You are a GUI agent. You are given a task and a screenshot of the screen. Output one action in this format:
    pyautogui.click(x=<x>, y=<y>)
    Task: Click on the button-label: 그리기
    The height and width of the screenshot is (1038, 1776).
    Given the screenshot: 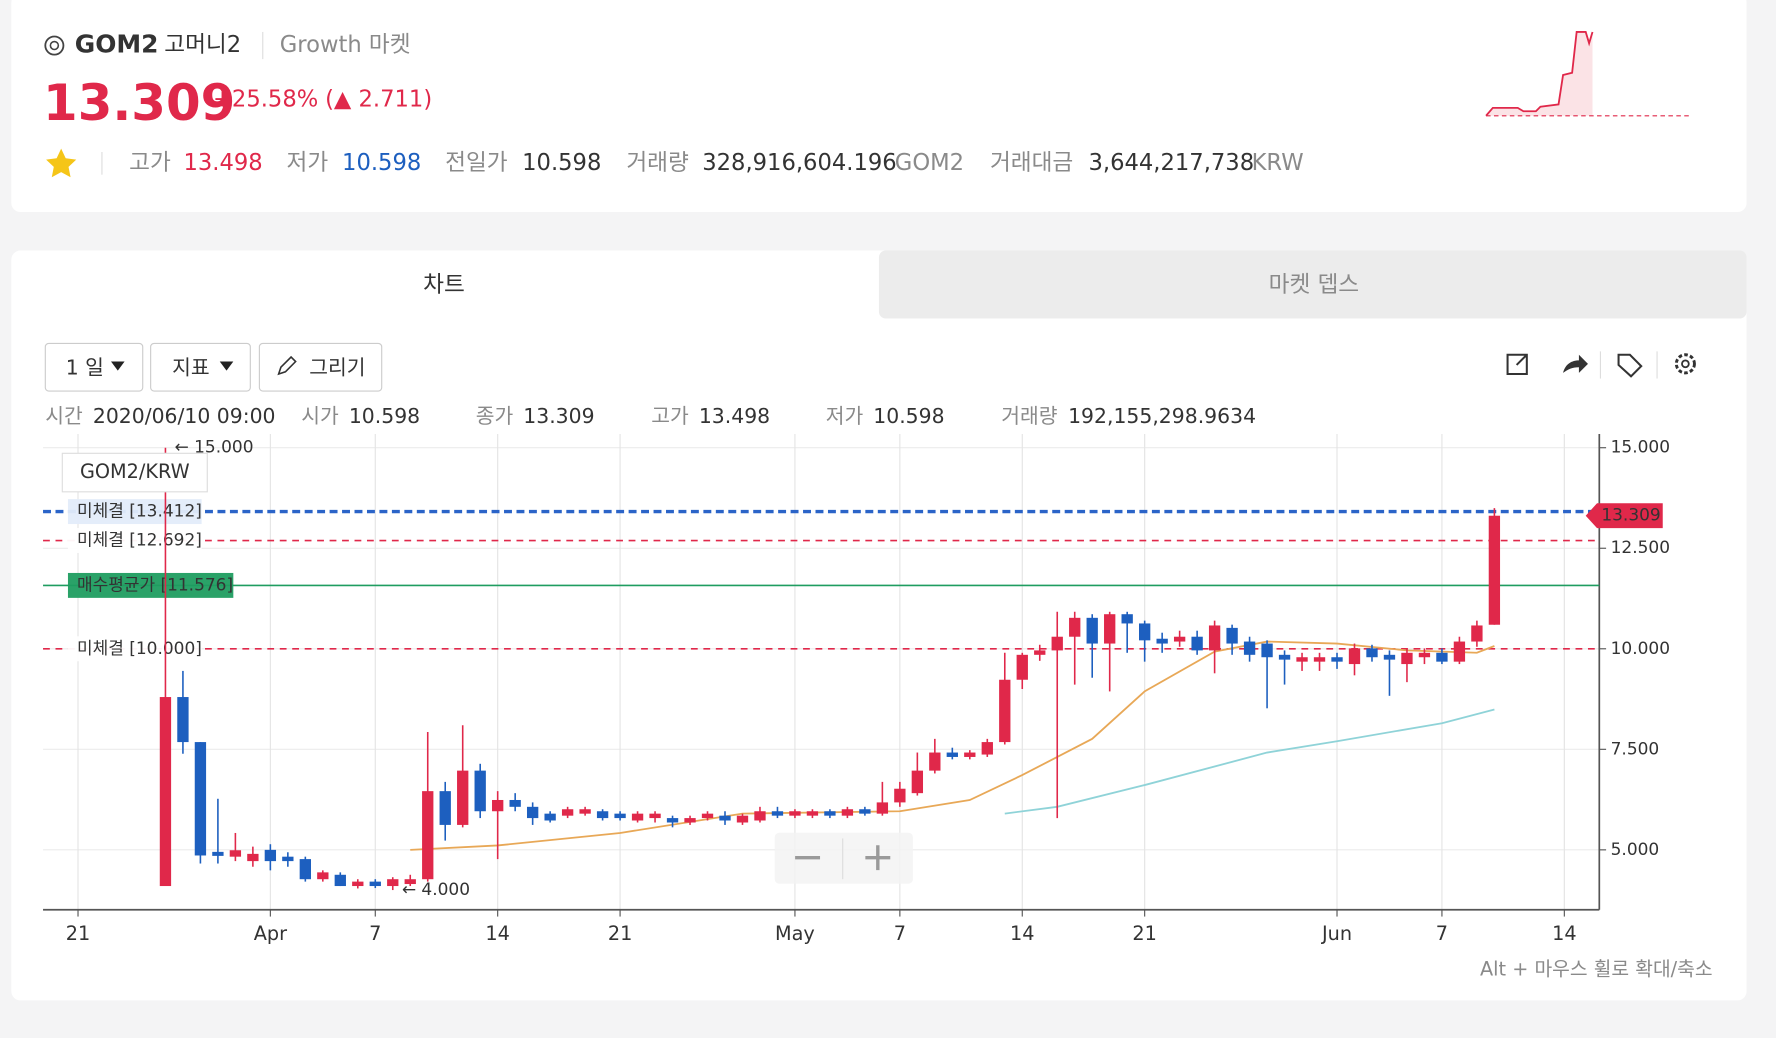 What is the action you would take?
    pyautogui.click(x=337, y=367)
    